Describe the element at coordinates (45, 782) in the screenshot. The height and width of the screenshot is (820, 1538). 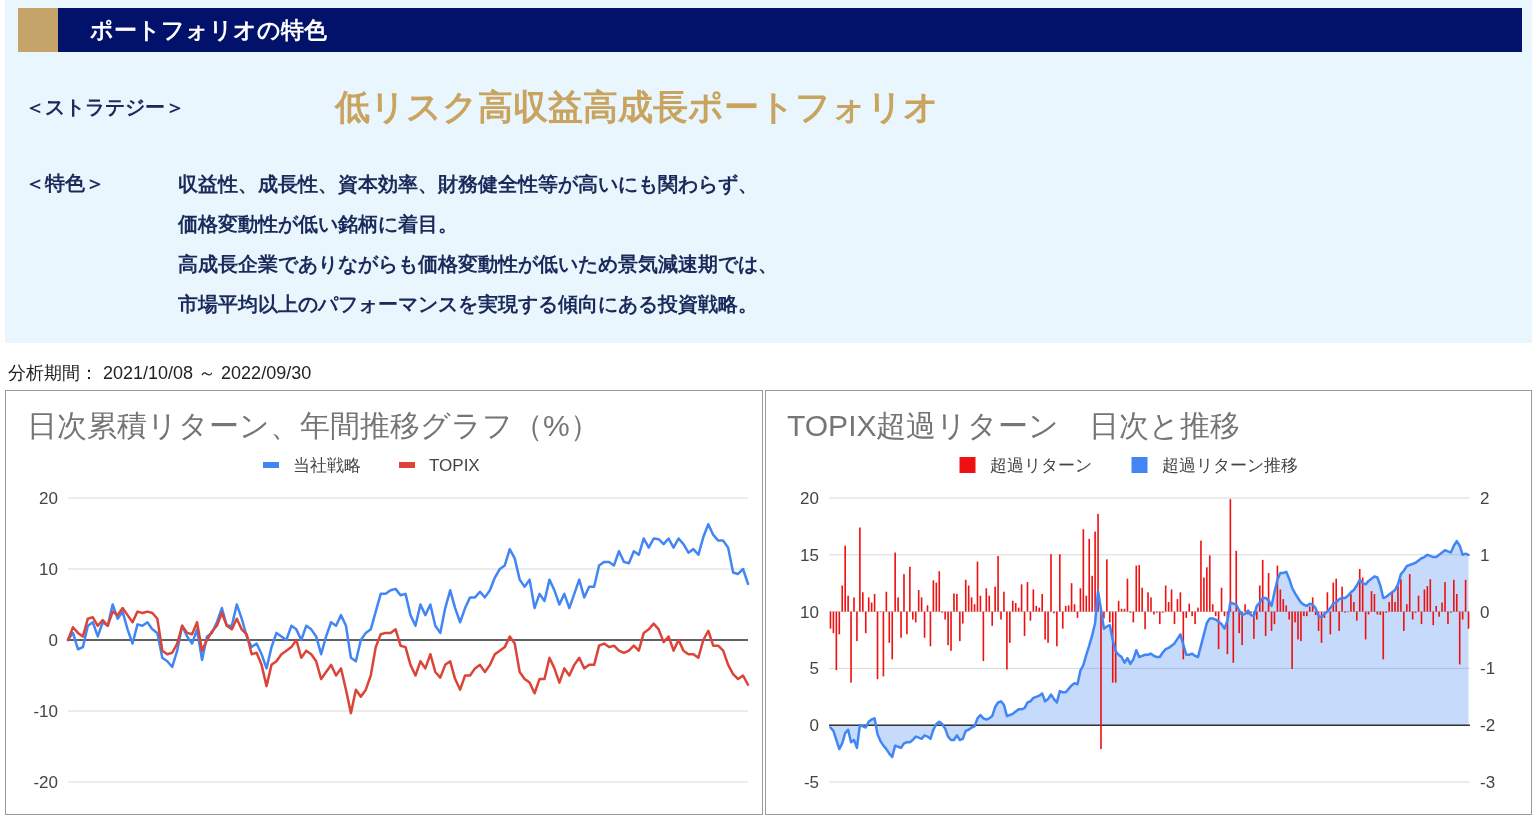
I see `y-tick-label: -20` at that location.